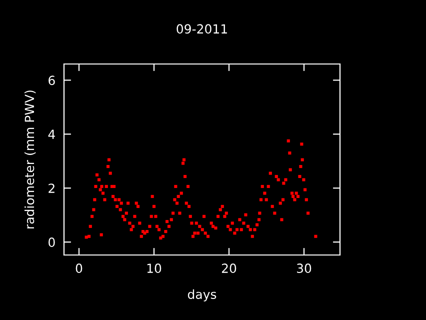 The width and height of the screenshot is (426, 320). Describe the element at coordinates (201, 29) in the screenshot. I see `chart-title: 09-2011` at that location.